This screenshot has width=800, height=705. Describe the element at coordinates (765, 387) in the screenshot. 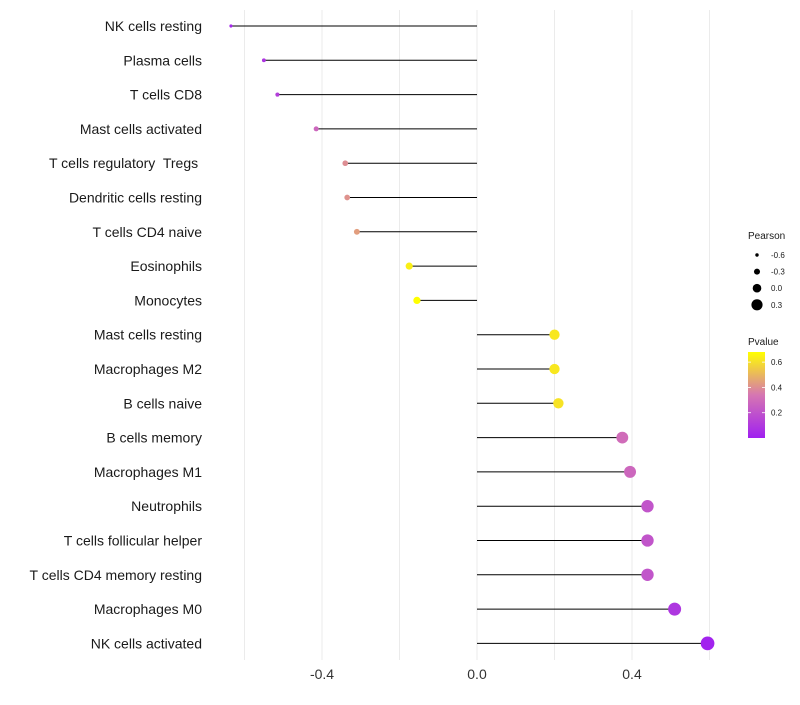

I see `color-legend: Pvalue 0.6 0.4 0.2` at that location.